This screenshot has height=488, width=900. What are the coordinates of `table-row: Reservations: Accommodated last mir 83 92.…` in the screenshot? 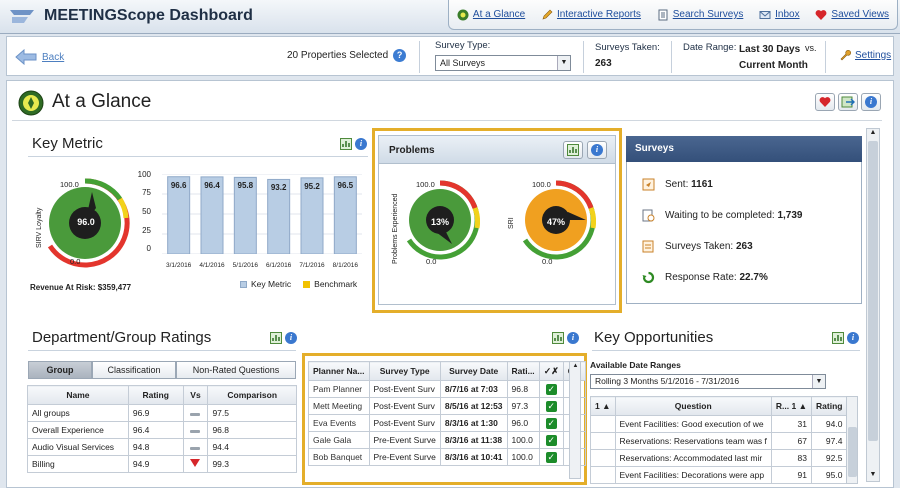 It's located at (719, 458).